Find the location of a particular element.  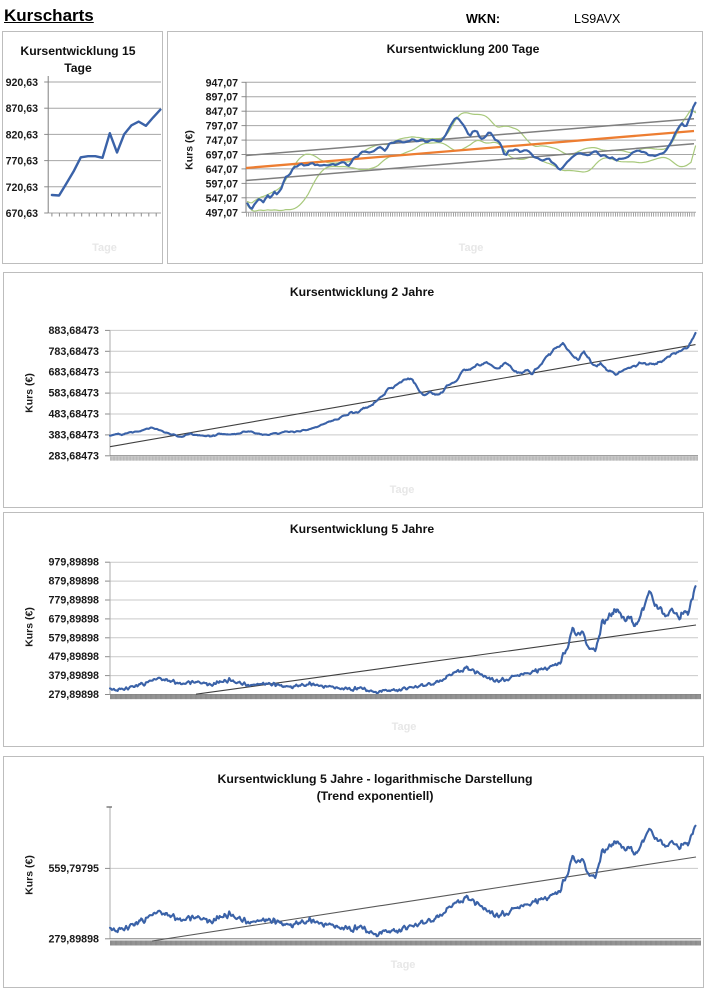

svg-text: 920,63 is located at coordinates (22, 83).